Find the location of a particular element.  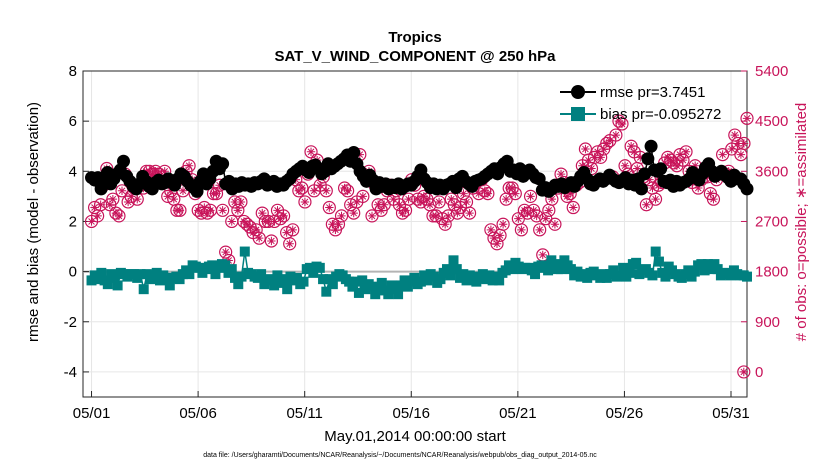

legend-rmse-label: rmse pr=3.7451 is located at coordinates (652, 92).